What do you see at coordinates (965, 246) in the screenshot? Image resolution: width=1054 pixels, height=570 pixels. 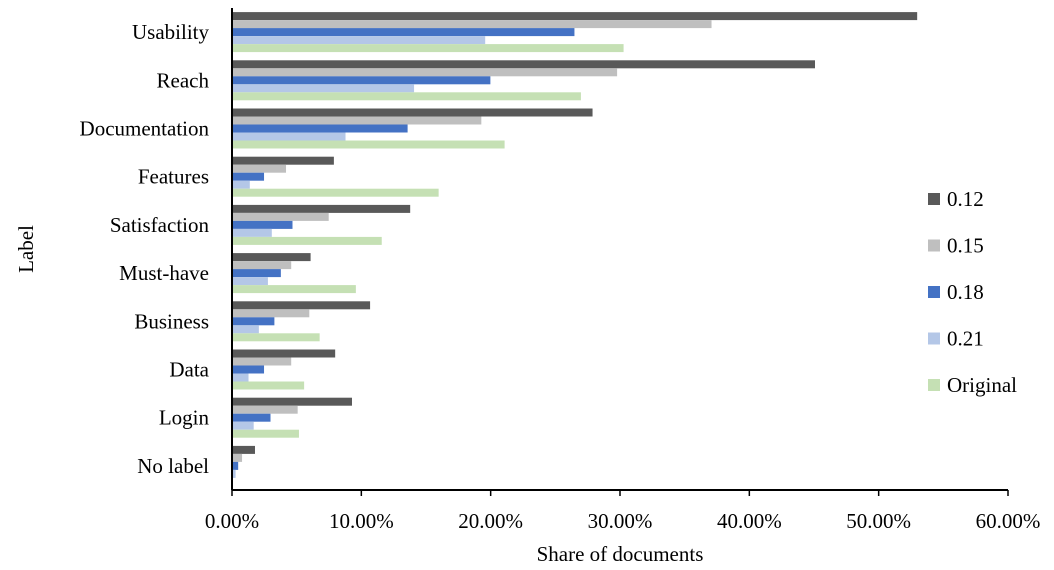 I see `legend-label-0-15: 0.15` at bounding box center [965, 246].